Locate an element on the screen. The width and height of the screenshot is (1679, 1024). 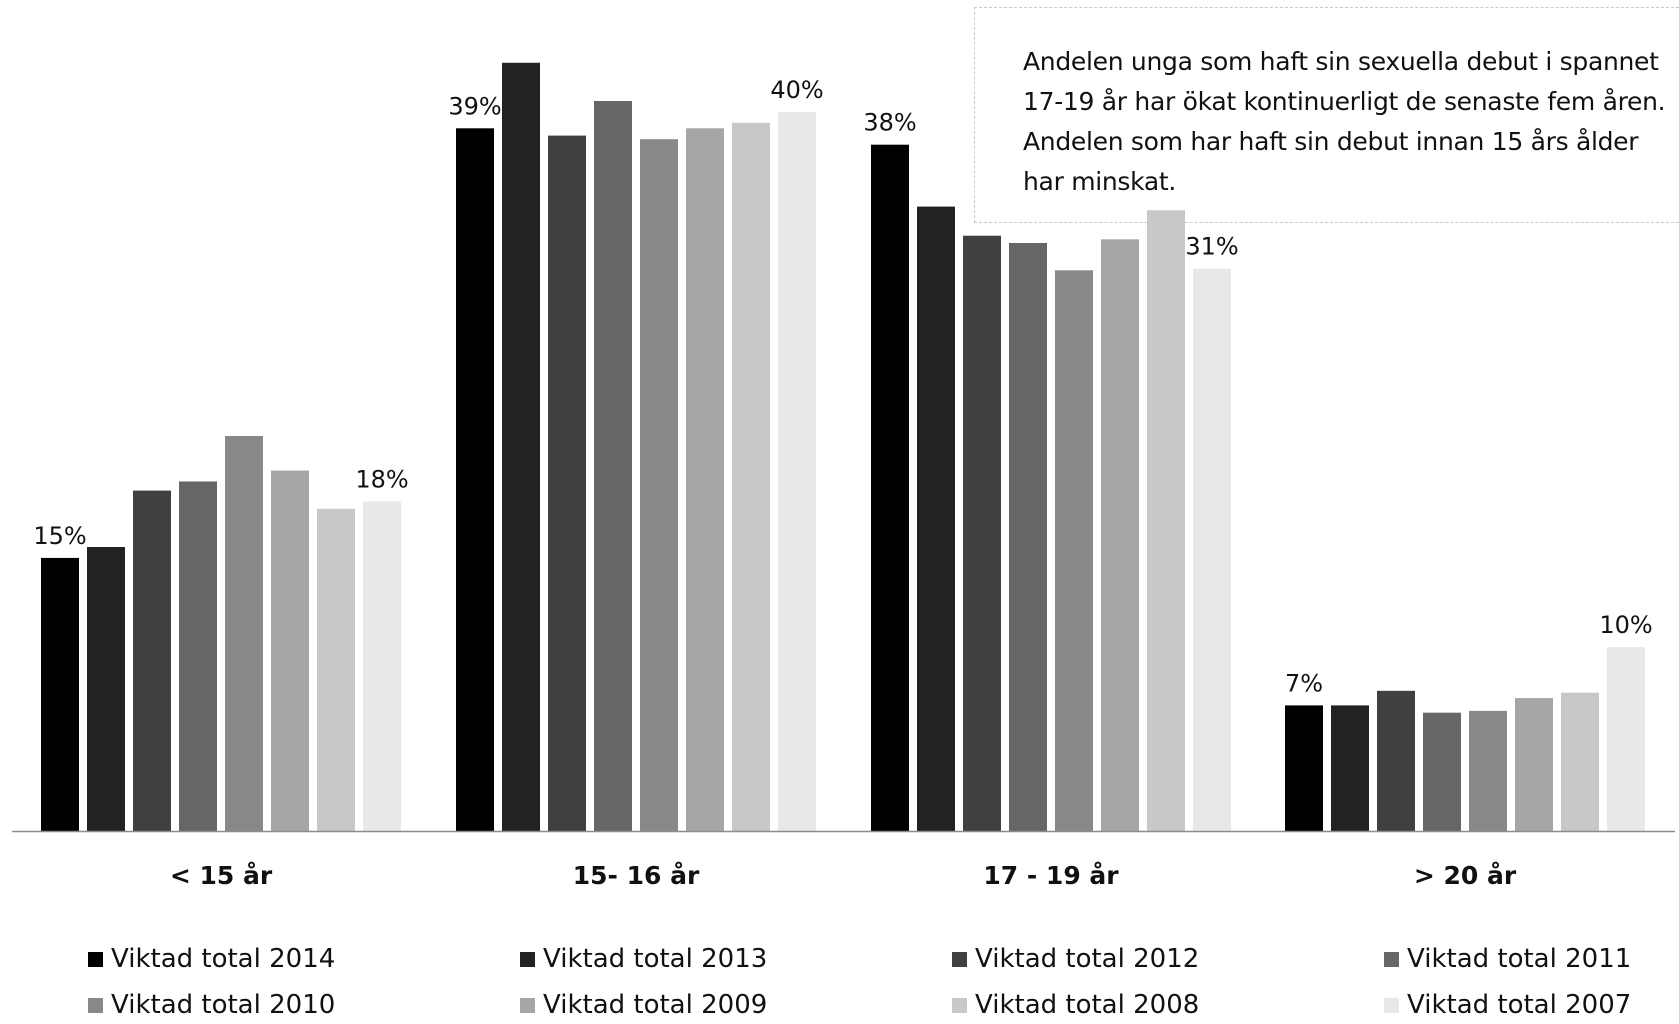
data-label: 7% is located at coordinates (1304, 683).